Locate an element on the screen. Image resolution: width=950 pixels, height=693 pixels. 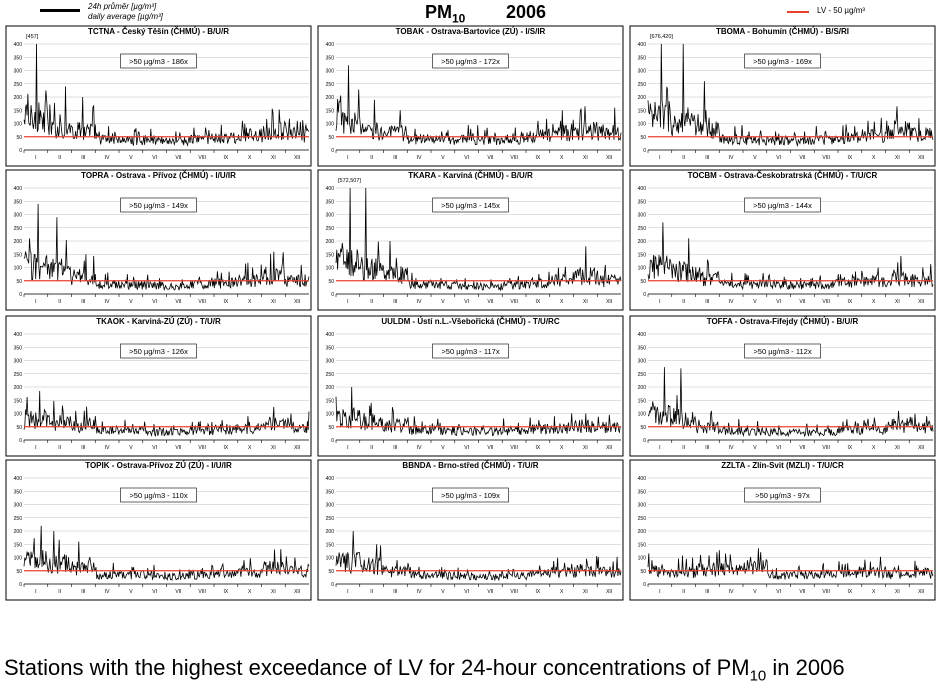
exceedance-label: >50 µg/m3 - 172x is located at coordinates (470, 61).